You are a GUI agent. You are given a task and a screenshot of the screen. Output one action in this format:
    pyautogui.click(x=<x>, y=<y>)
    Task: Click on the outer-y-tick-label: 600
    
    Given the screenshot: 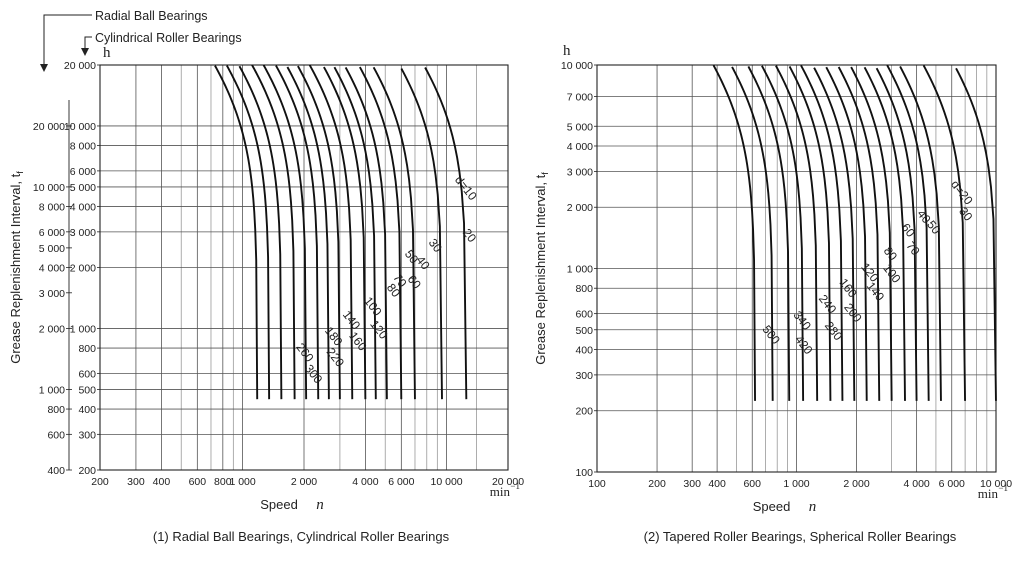 What is the action you would take?
    pyautogui.click(x=56, y=435)
    